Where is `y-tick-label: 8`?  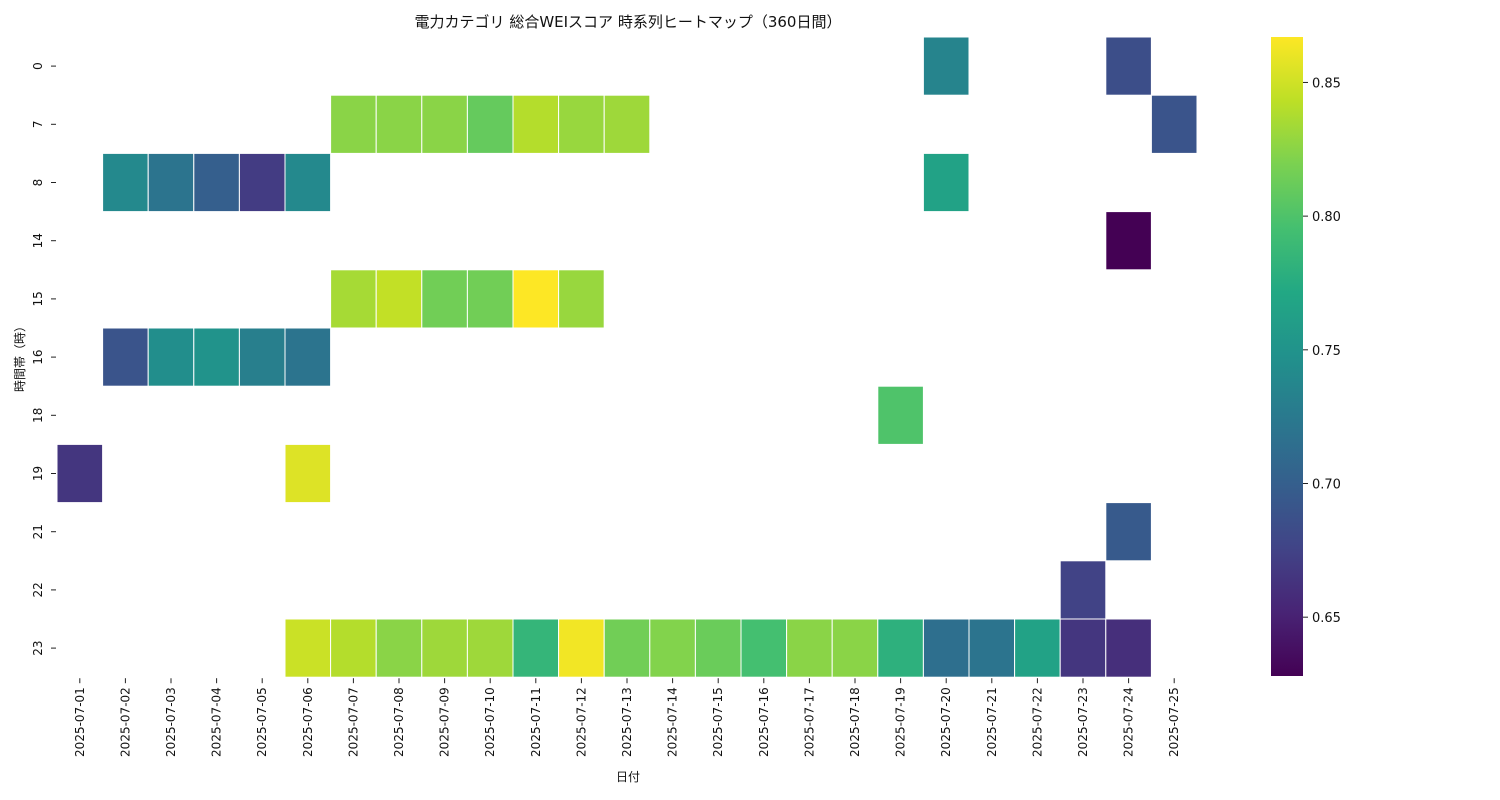
y-tick-label: 8 is located at coordinates (38, 183).